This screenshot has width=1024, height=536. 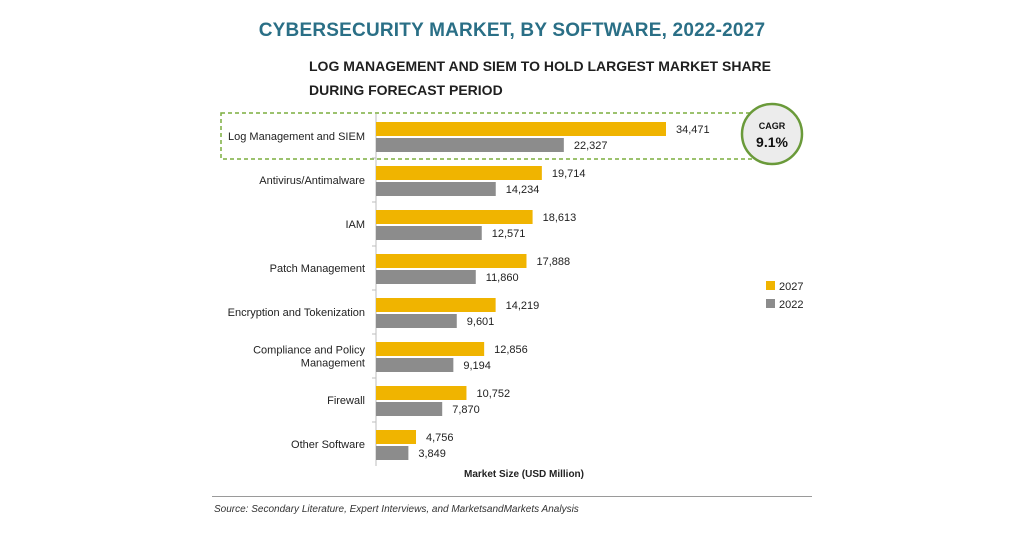 I want to click on cagr-label: CAGR, so click(x=772, y=126).